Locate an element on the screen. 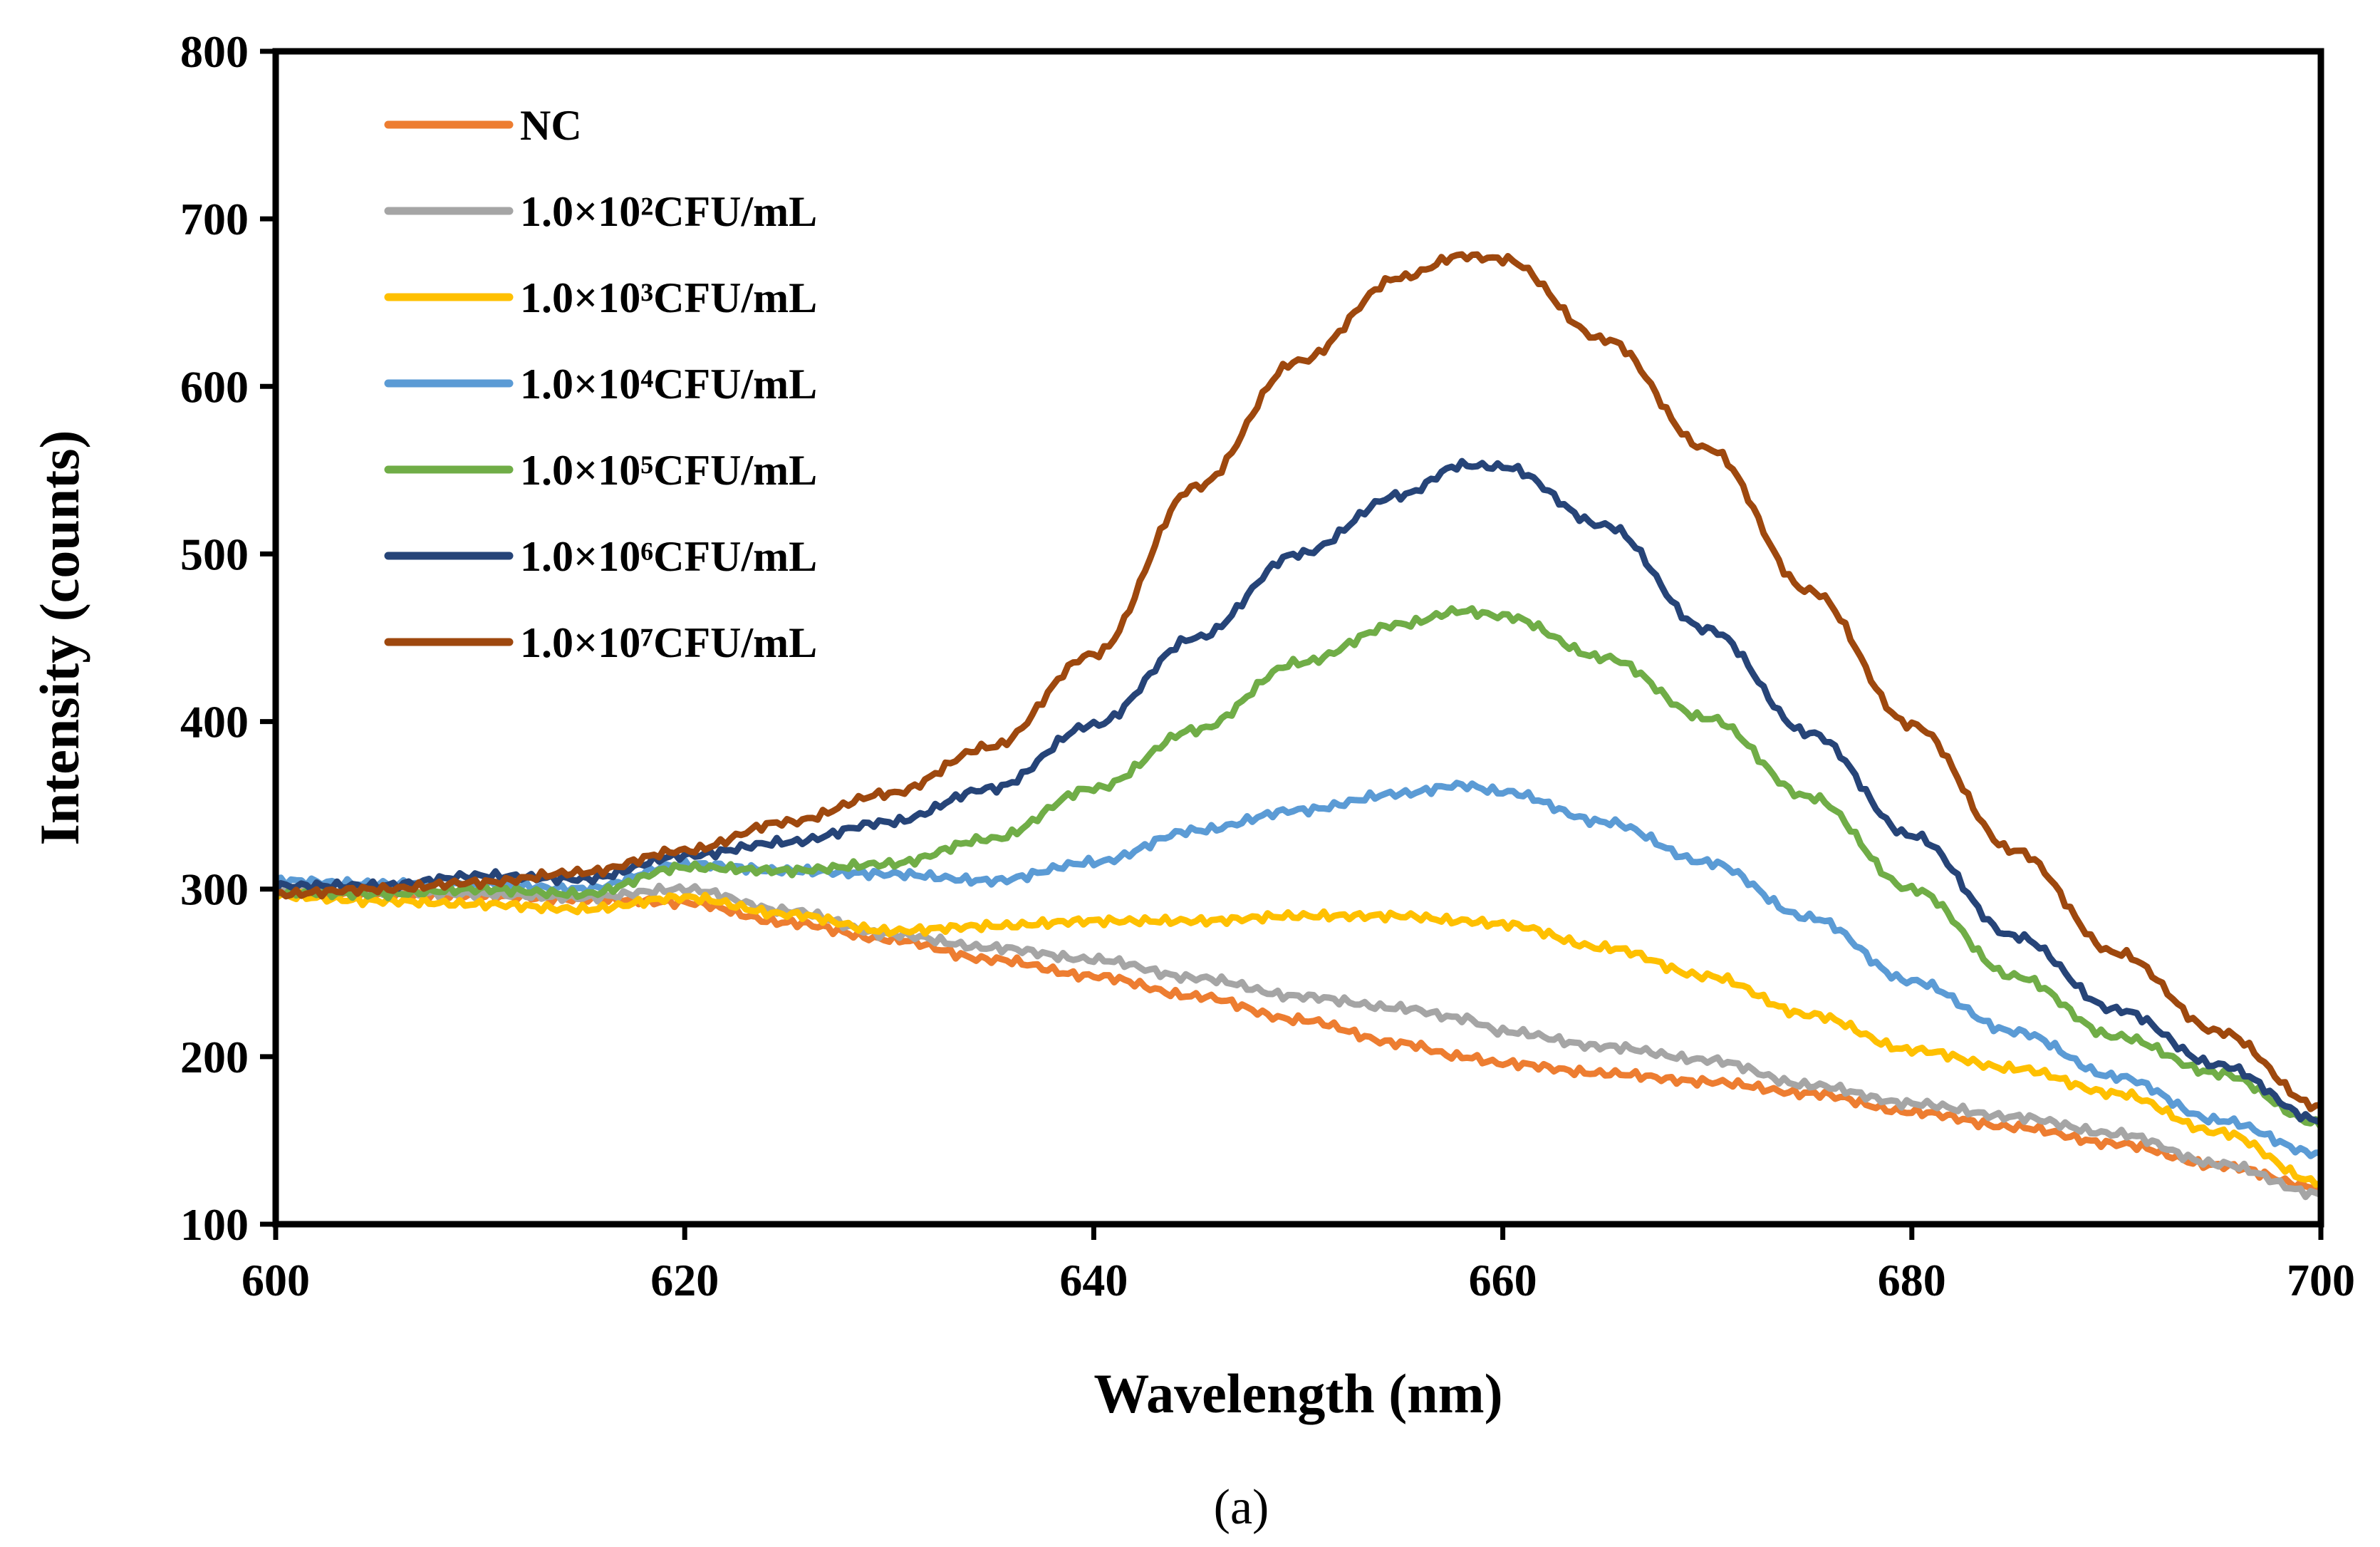  legend-label: NC is located at coordinates (551, 125).